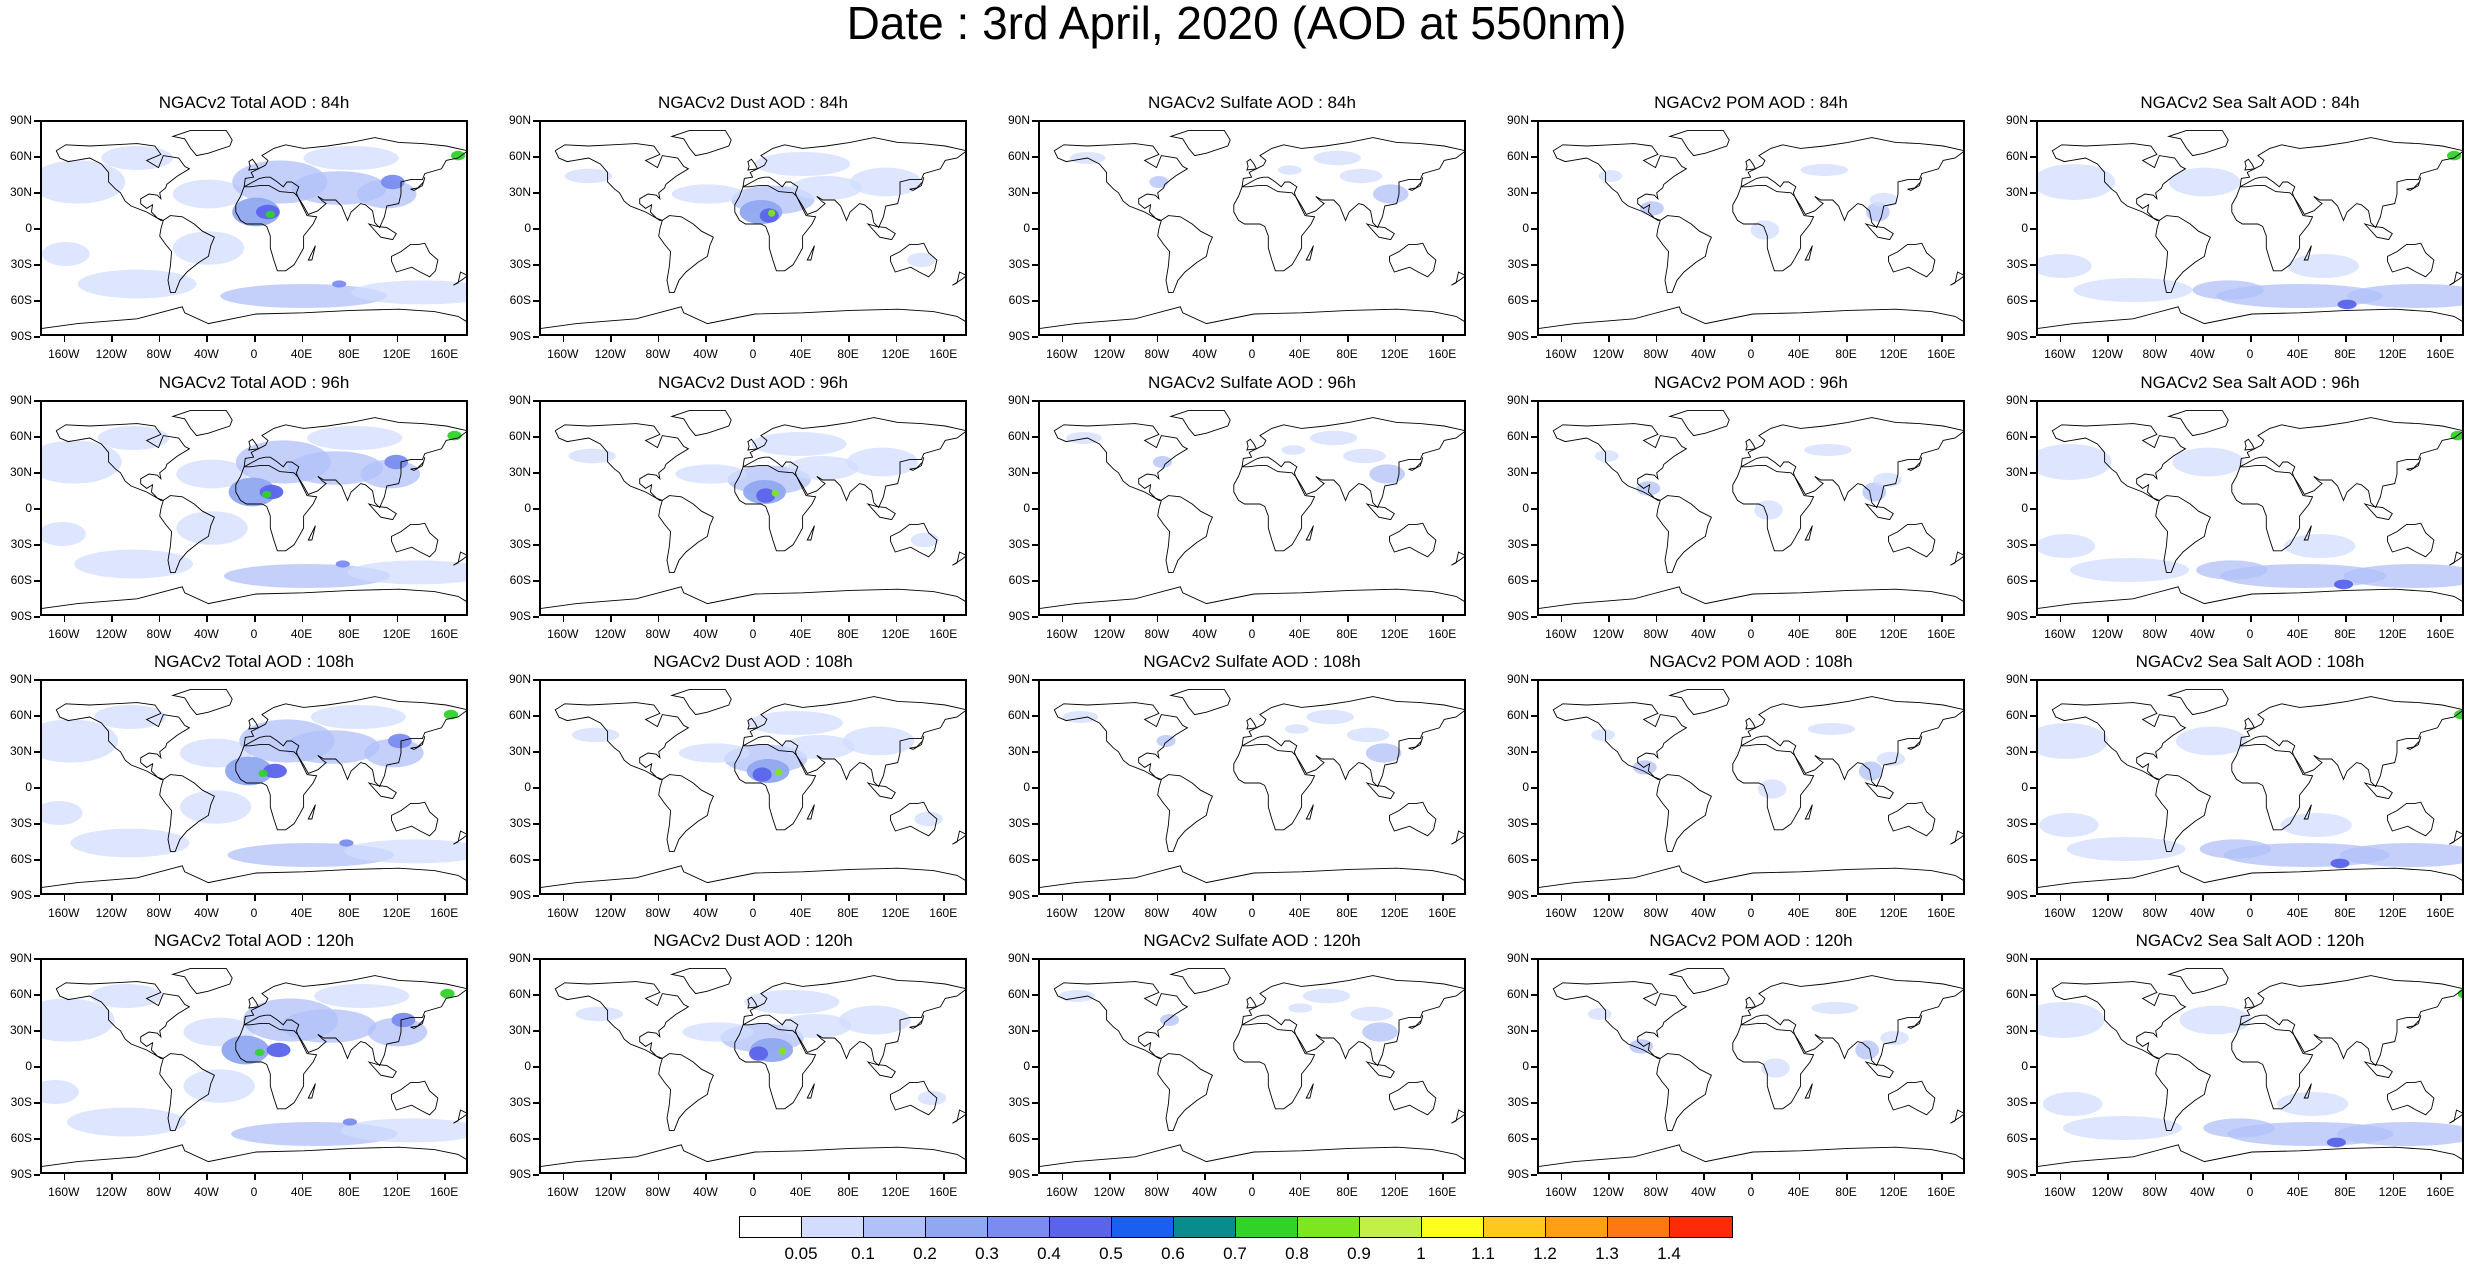 Image resolution: width=2473 pixels, height=1264 pixels. What do you see at coordinates (1019, 1227) in the screenshot?
I see `colorbar-swatch` at bounding box center [1019, 1227].